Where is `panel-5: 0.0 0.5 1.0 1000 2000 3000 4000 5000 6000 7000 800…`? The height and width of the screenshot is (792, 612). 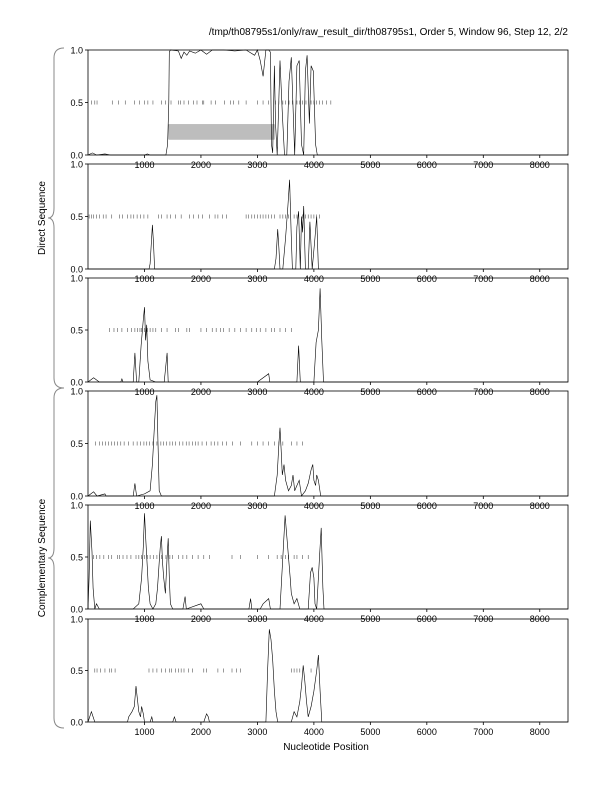 panel-5: 0.0 0.5 1.0 1000 2000 3000 4000 5000 6000 7000 800… is located at coordinates (319, 562).